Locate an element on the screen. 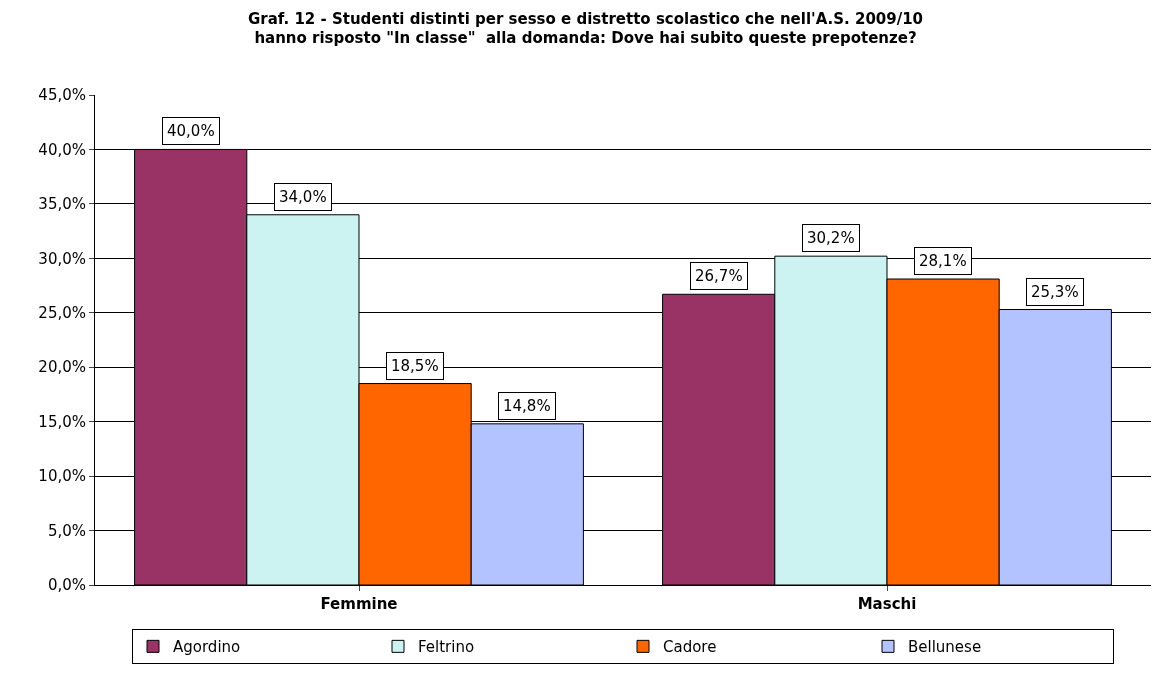  y-tick-label: 20,0% is located at coordinates (62, 367).